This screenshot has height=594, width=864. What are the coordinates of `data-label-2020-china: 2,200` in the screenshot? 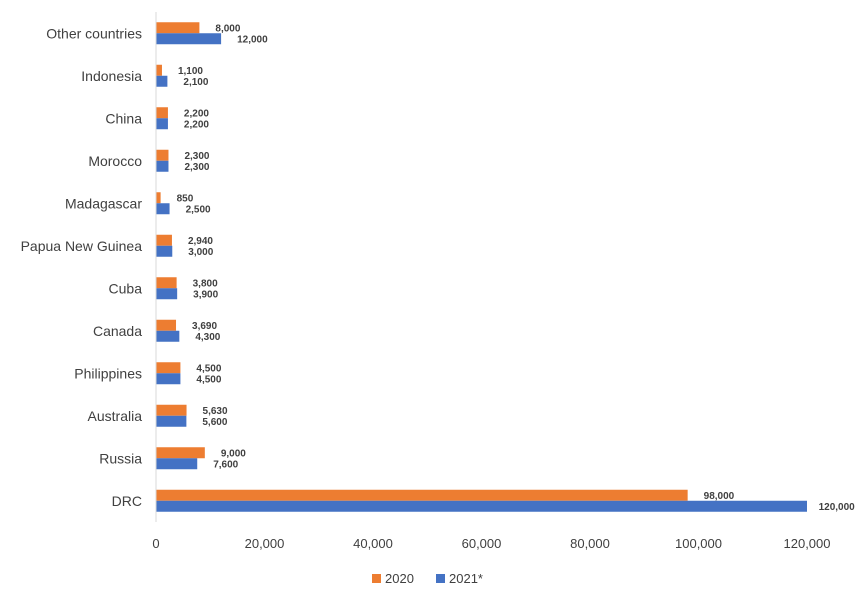 It's located at (196, 113).